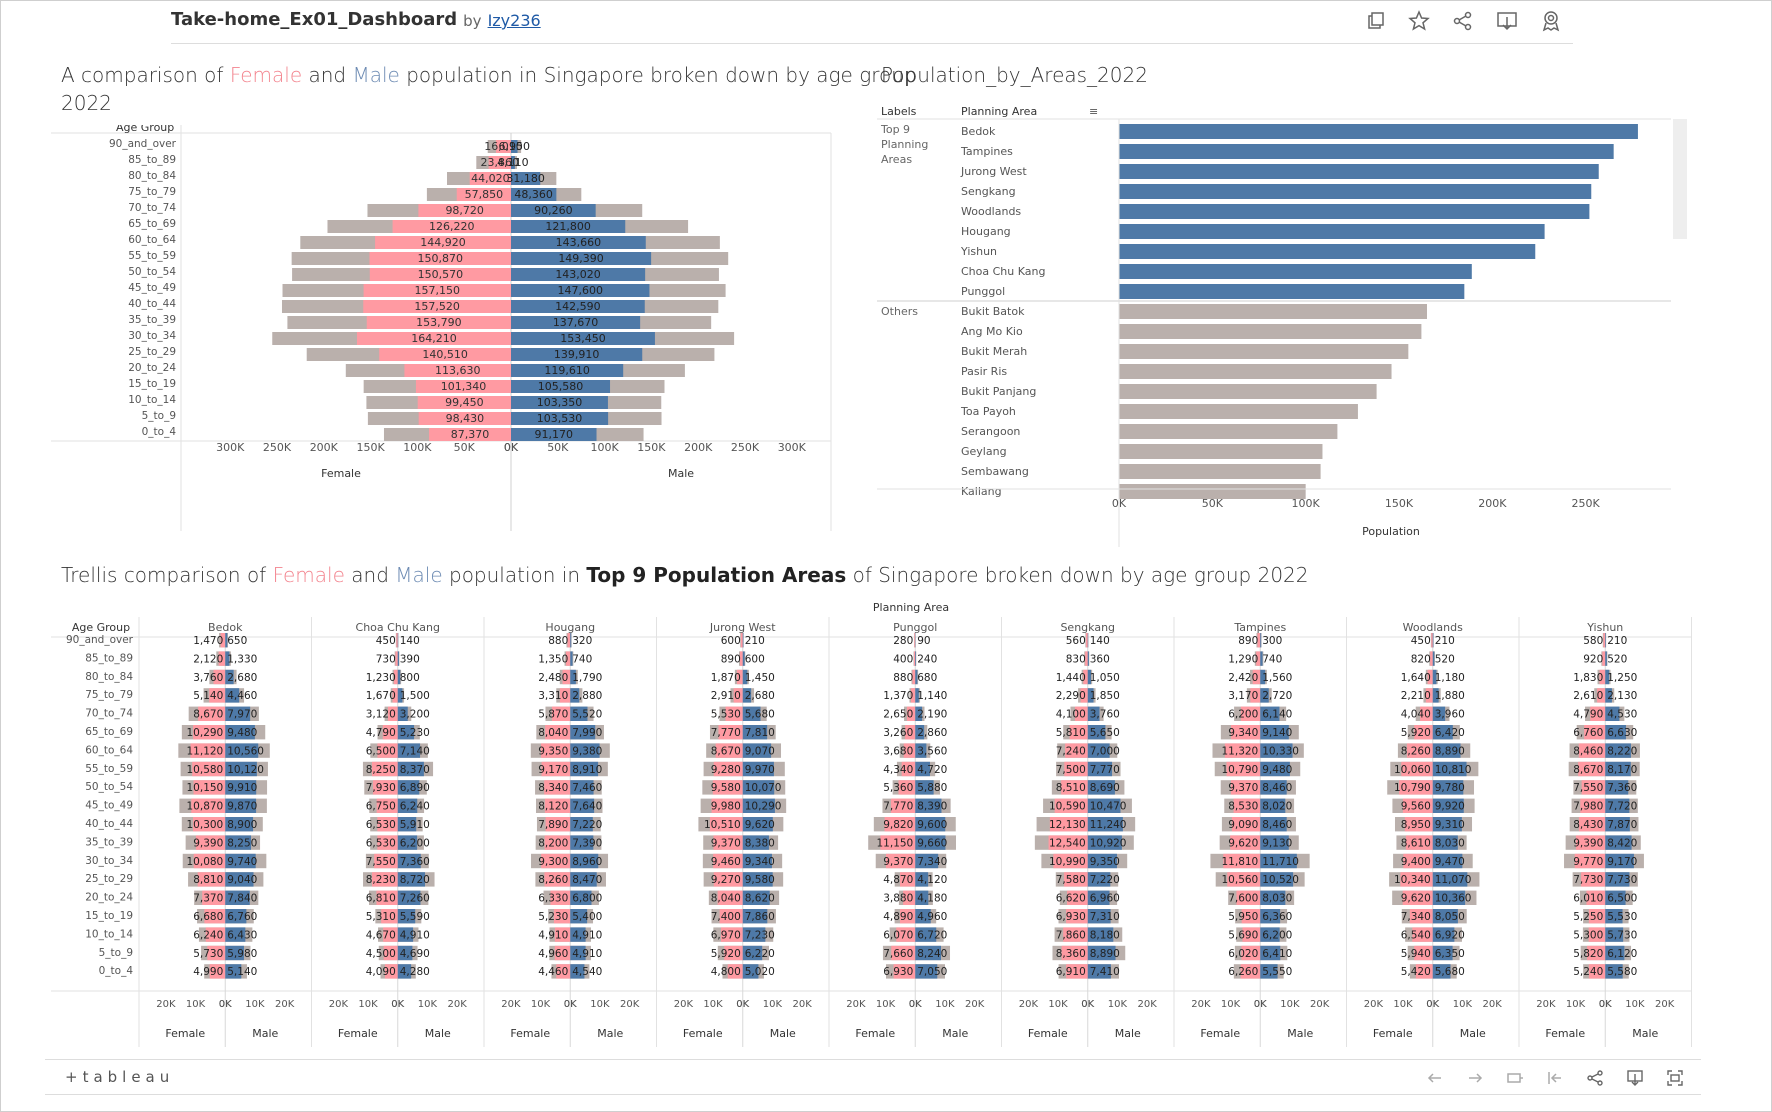  What do you see at coordinates (145, 75) in the screenshot?
I see `chart1-title-pre: A comparison of` at bounding box center [145, 75].